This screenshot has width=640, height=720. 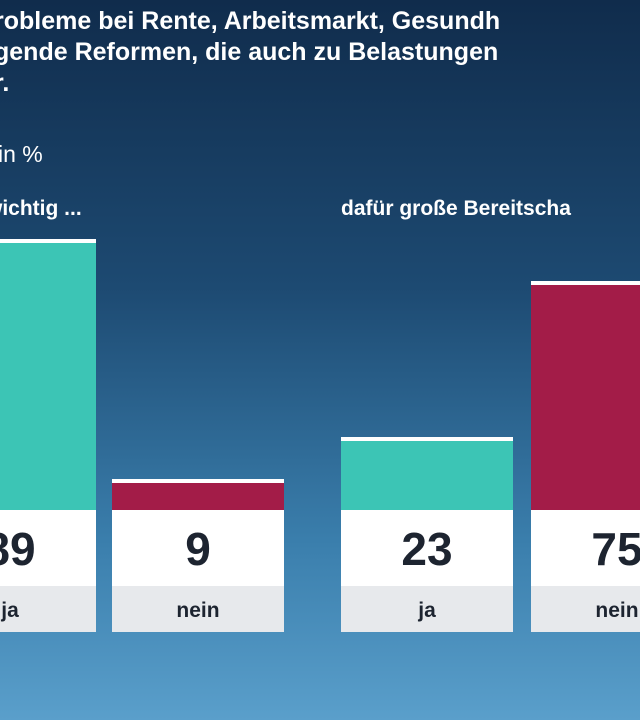 What do you see at coordinates (5, 83) in the screenshot?
I see `question-line-3: r.` at bounding box center [5, 83].